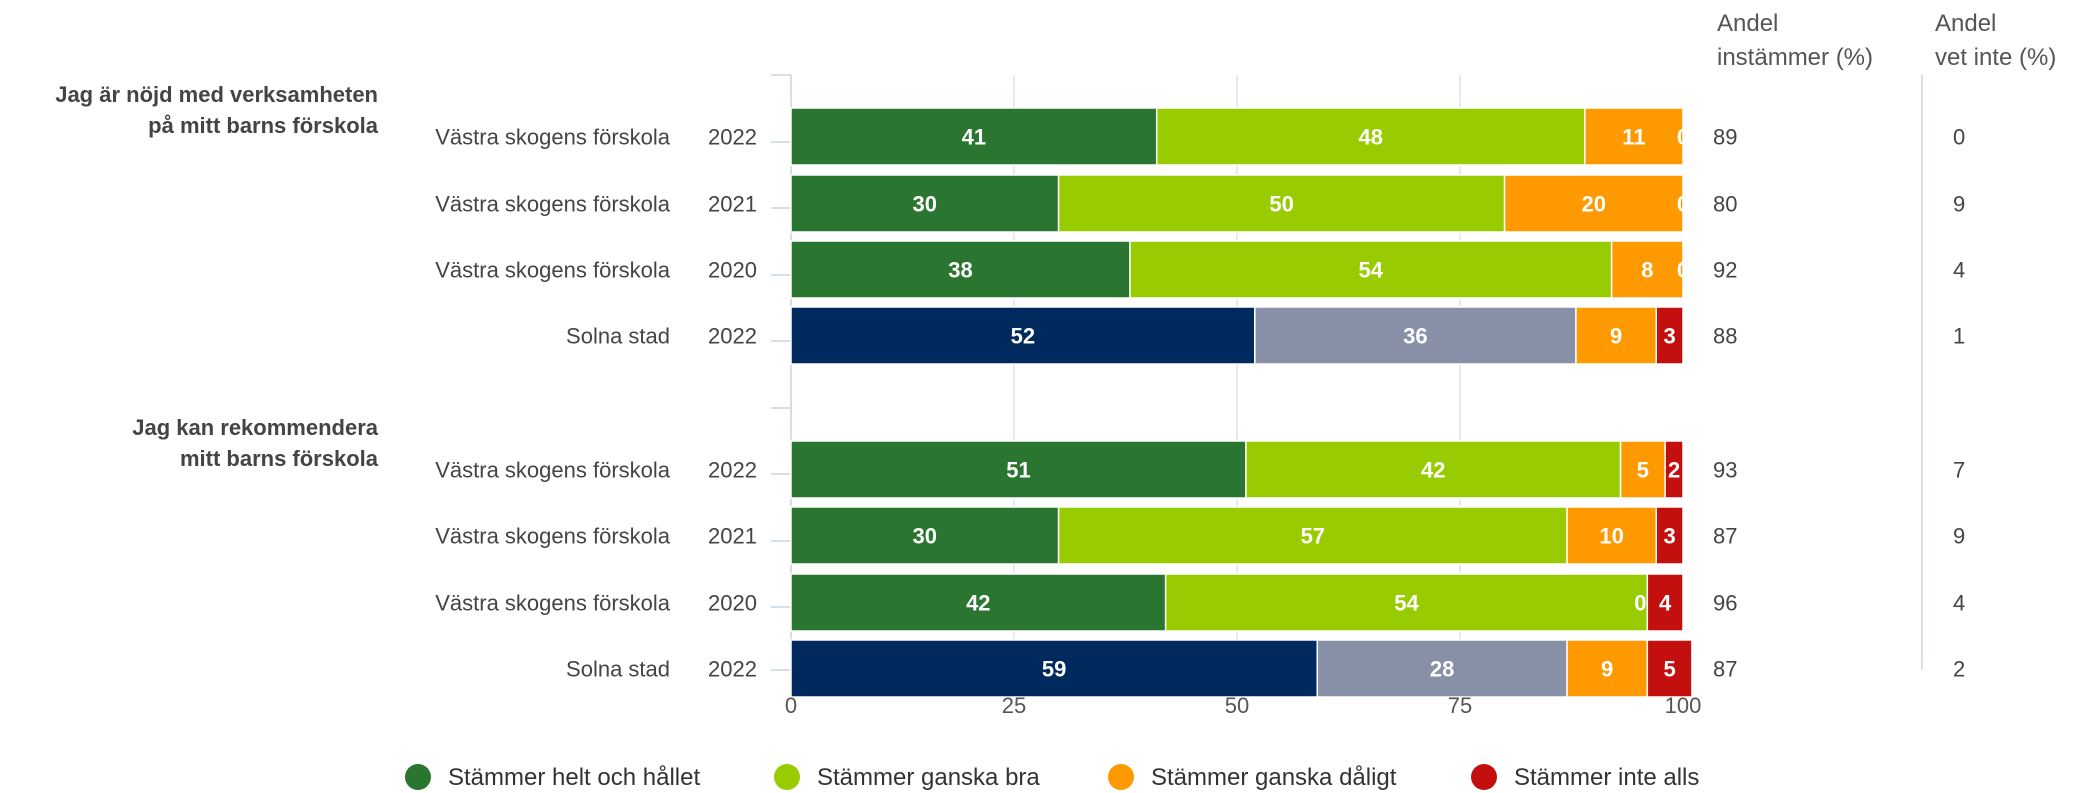 The image size is (2077, 793). I want to click on agree-value: 88, so click(1725, 336).